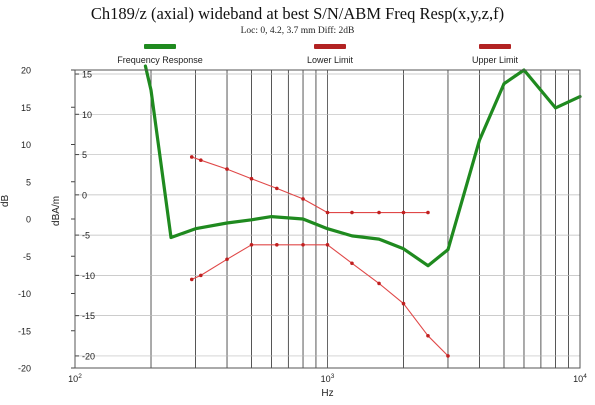  I want to click on legend: Frequency Response Lower Limit Upper Limit, so click(318, 54).